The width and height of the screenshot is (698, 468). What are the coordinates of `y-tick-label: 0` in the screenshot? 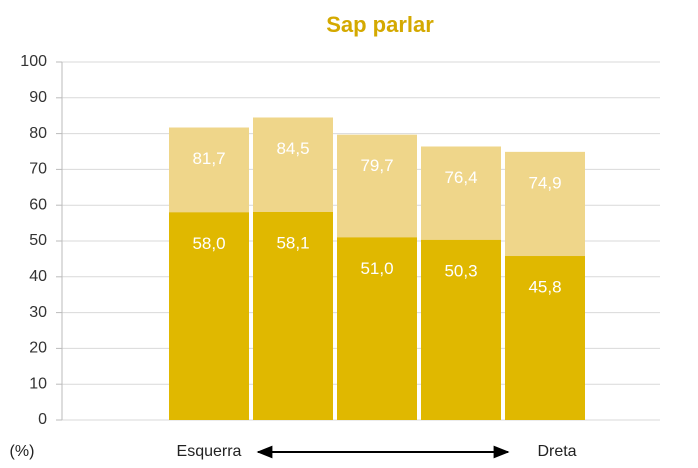 It's located at (42, 419).